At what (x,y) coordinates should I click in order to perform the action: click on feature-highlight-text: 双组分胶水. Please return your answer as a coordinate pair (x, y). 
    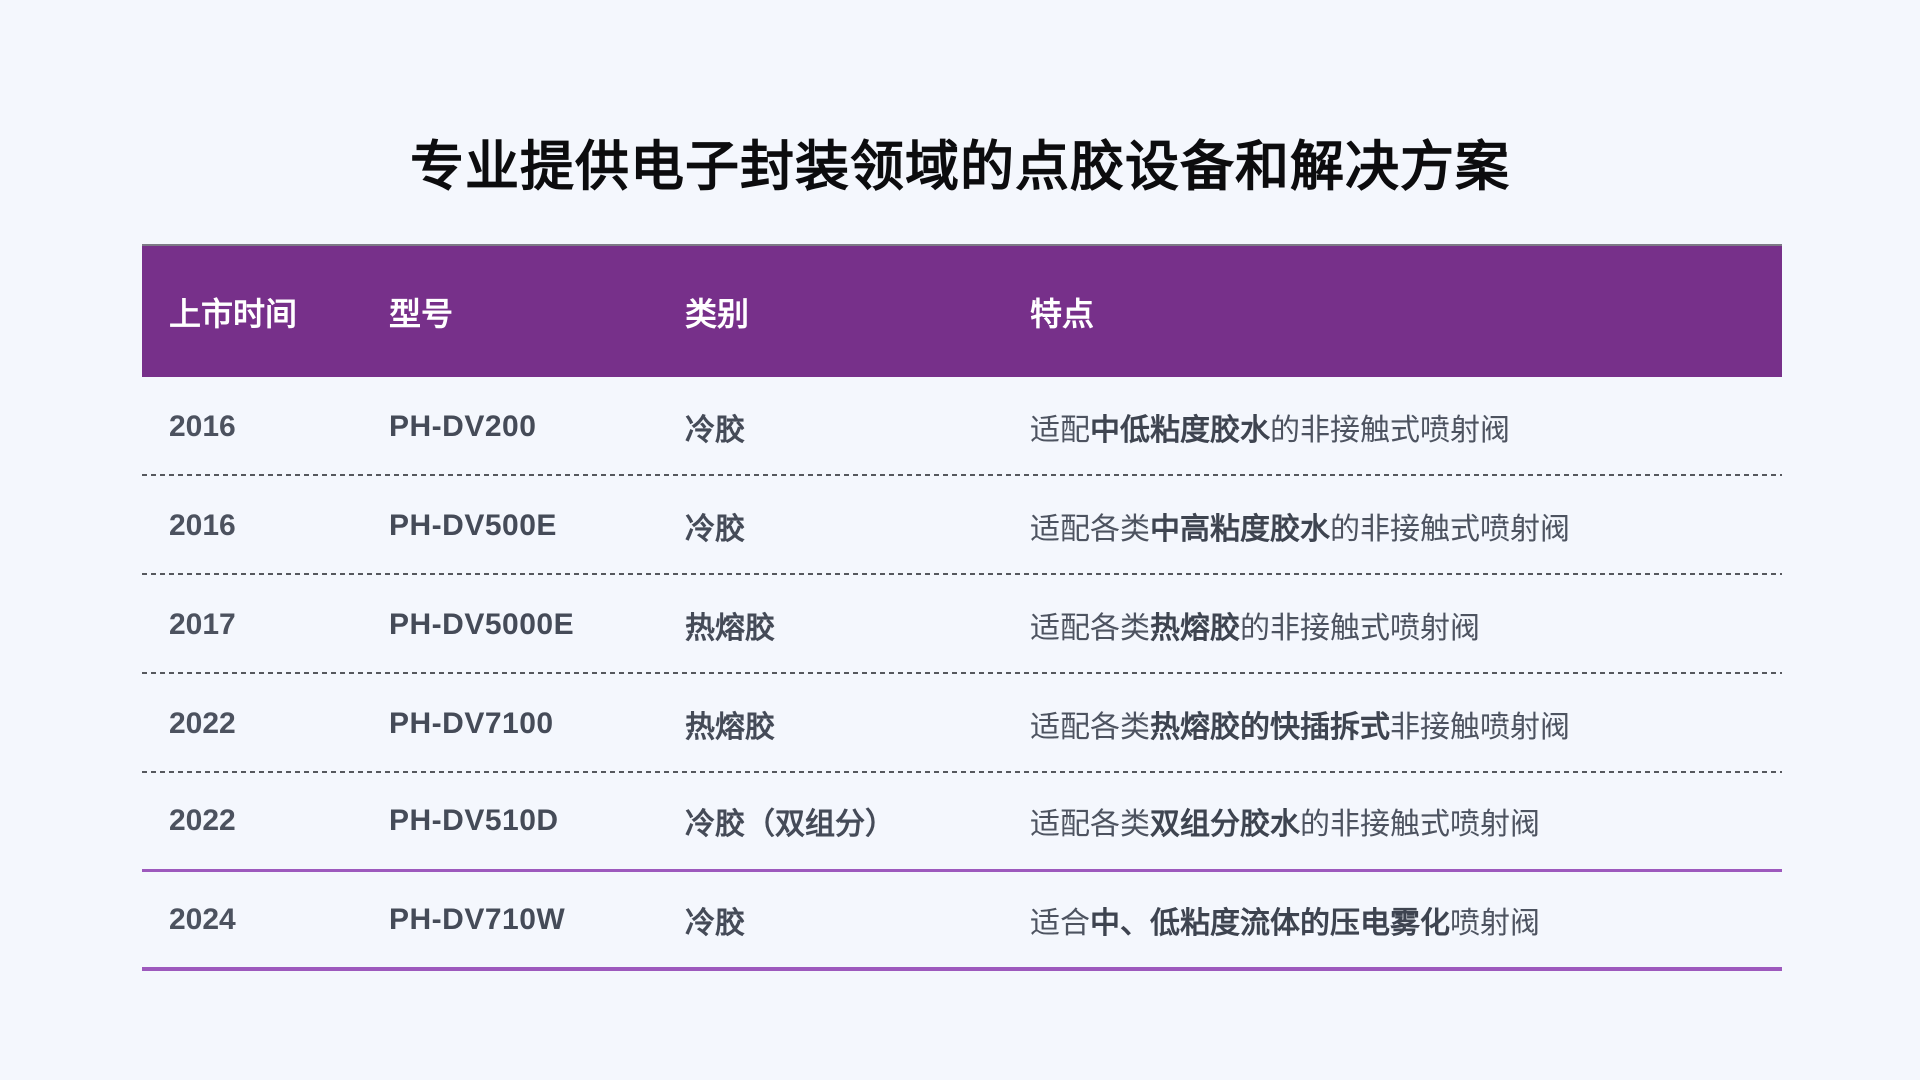
    Looking at the image, I should click on (1225, 824).